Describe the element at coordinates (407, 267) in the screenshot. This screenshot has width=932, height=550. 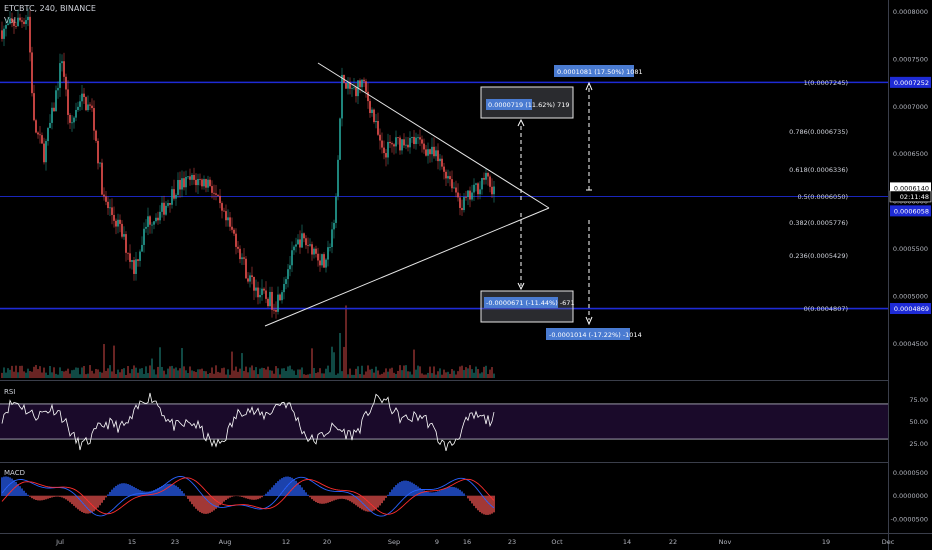
I see `lower-trendline` at that location.